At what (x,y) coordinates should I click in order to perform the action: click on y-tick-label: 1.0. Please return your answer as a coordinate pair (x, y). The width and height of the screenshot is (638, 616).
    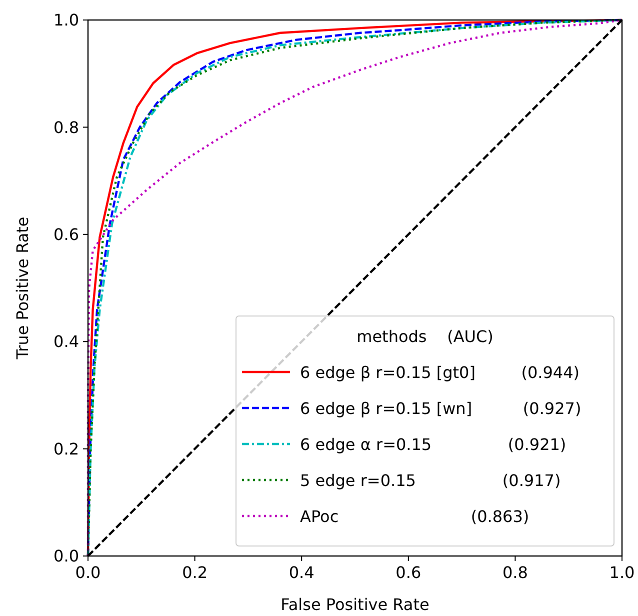
    Looking at the image, I should click on (66, 20).